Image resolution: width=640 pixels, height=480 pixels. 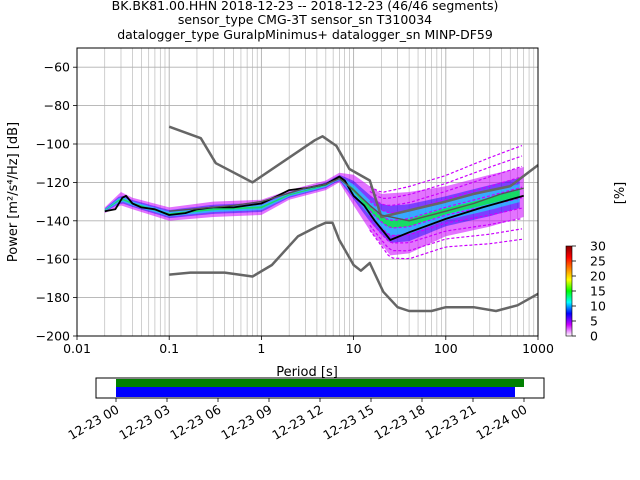 I want to click on colorbar-tick-label: 30, so click(x=598, y=246).